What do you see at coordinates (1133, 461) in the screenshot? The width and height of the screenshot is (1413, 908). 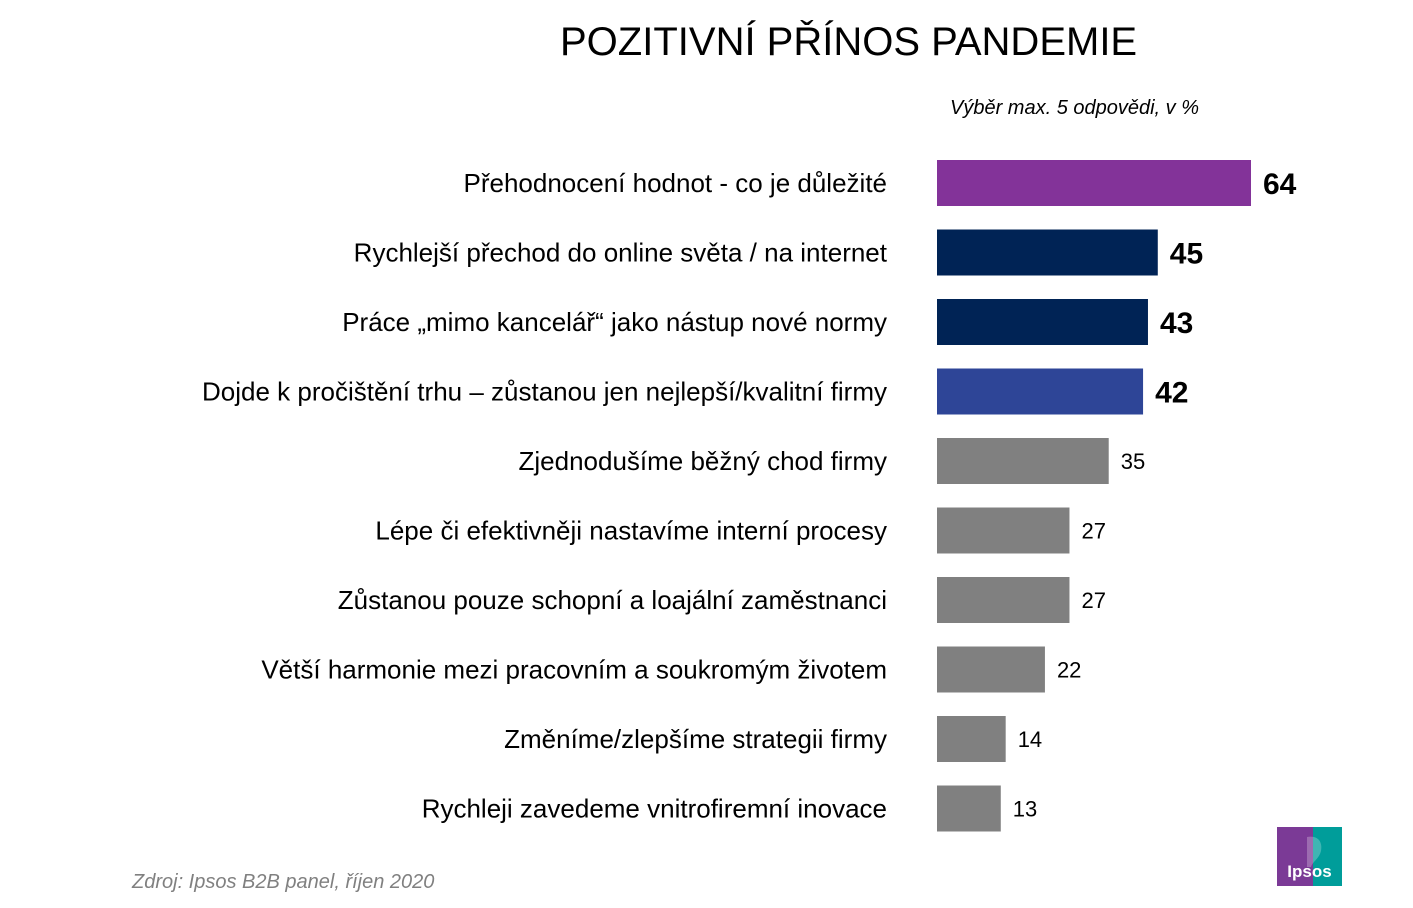 I see `value-label: 35` at bounding box center [1133, 461].